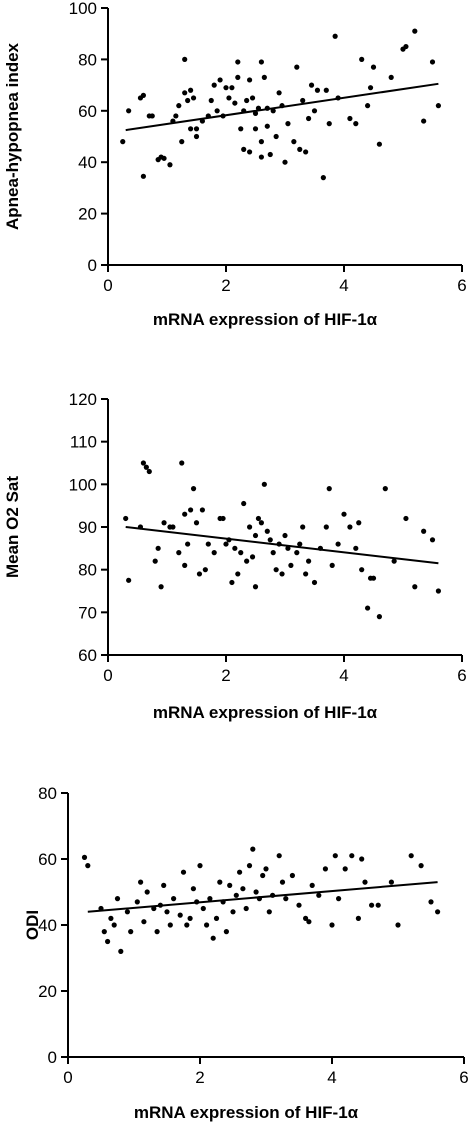 Image resolution: width=474 pixels, height=1122 pixels. What do you see at coordinates (87, 162) in the screenshot?
I see `y-tick-label: 40` at bounding box center [87, 162].